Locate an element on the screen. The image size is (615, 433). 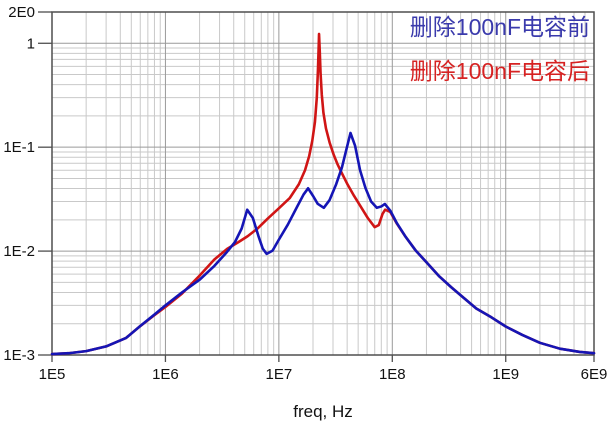
x-tick-label: 1E8 is located at coordinates (392, 374).